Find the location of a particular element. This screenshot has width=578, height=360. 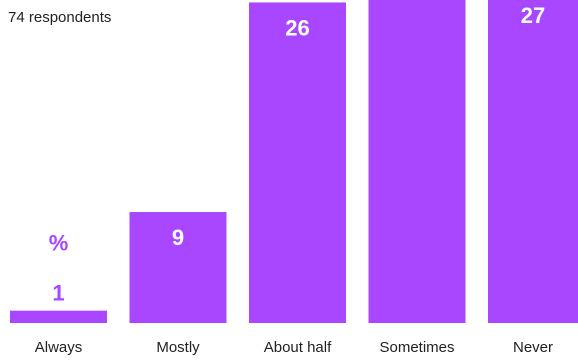

value-label: 9 is located at coordinates (178, 237).